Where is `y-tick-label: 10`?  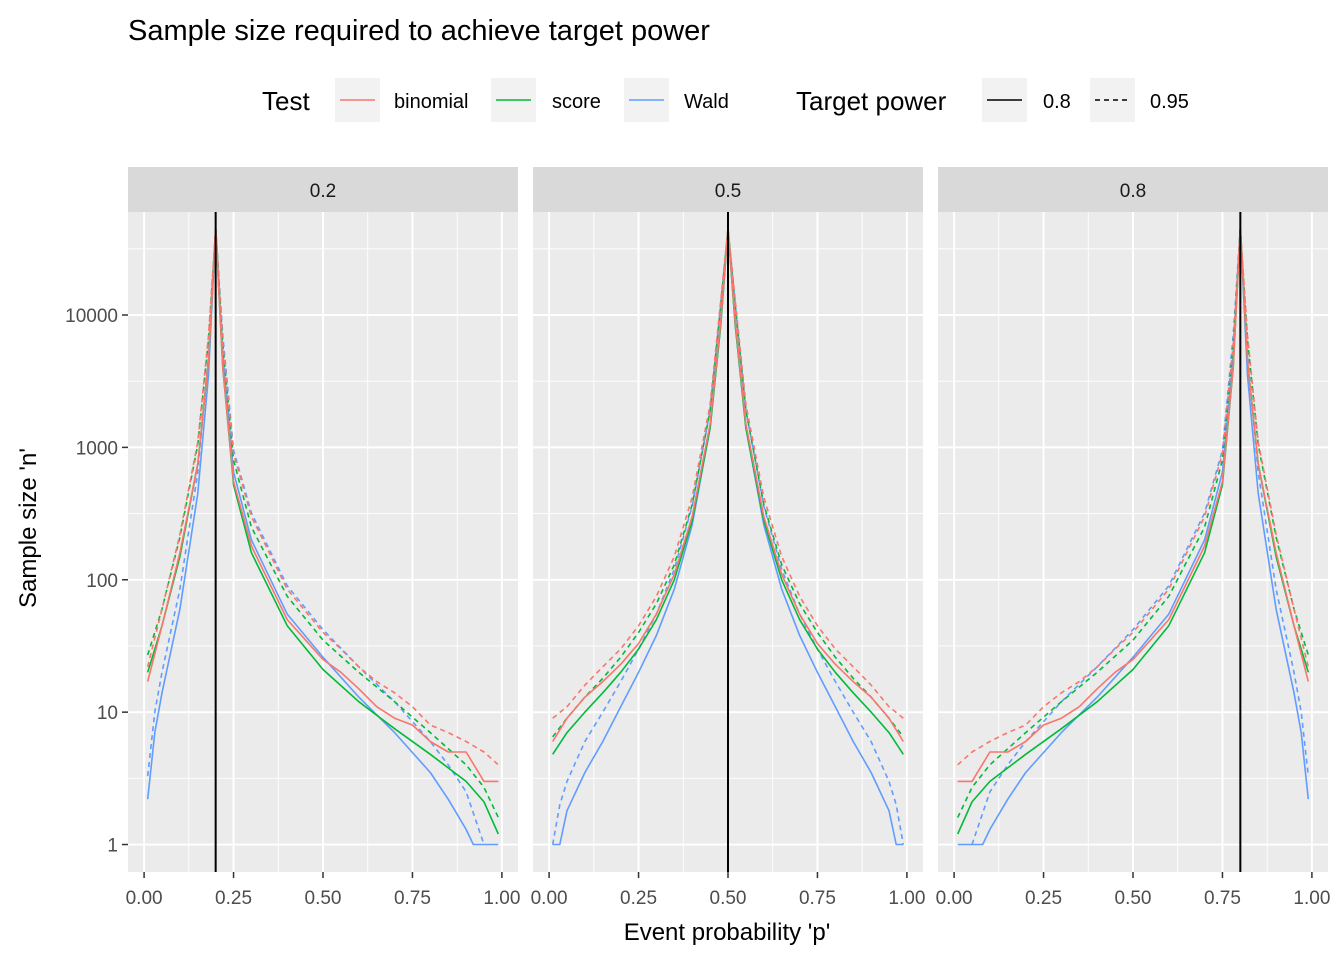 y-tick-label: 10 is located at coordinates (107, 713).